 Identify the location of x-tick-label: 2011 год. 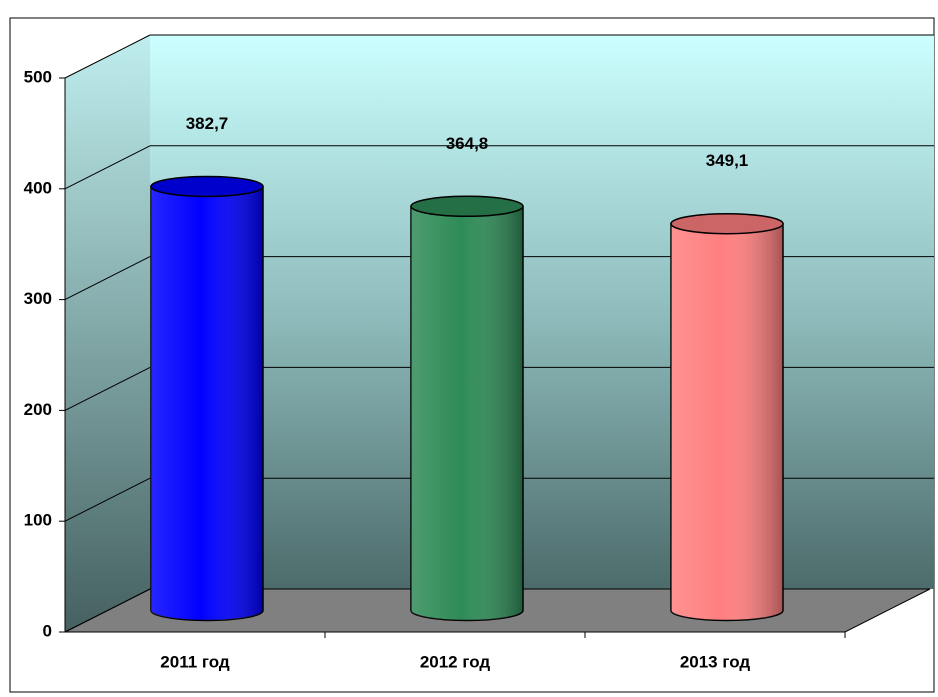
(195, 661).